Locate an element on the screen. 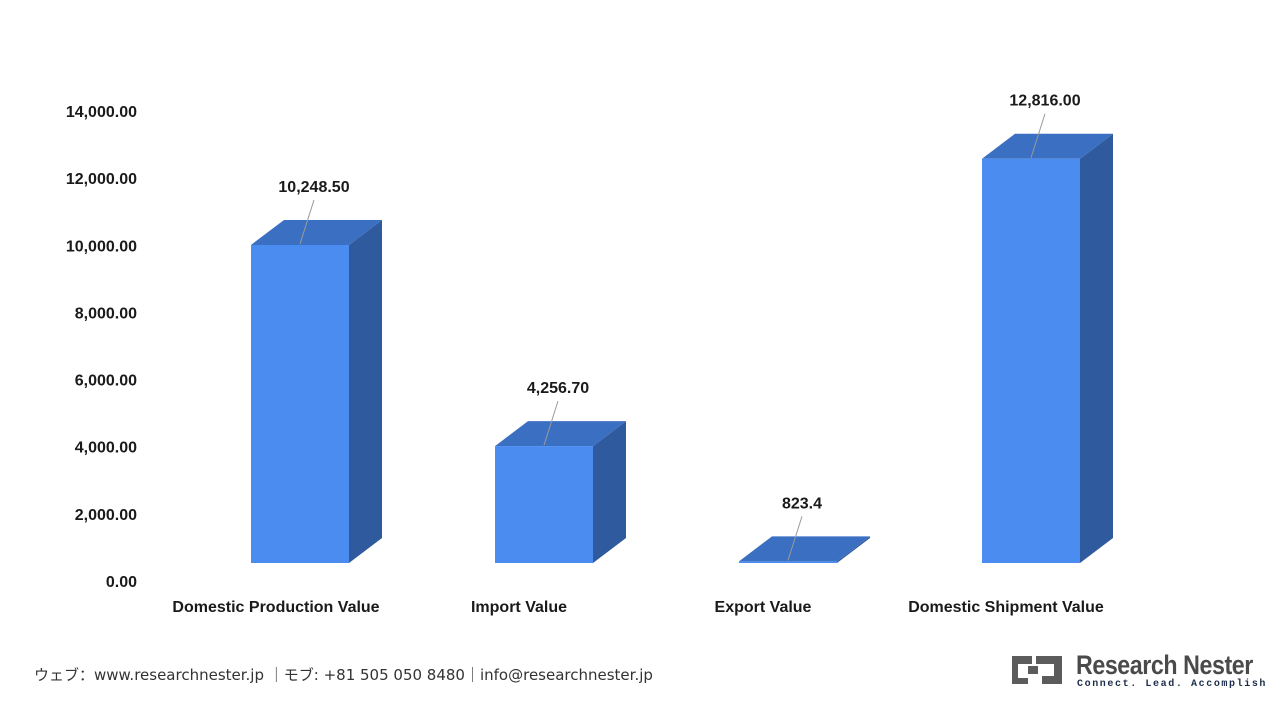 This screenshot has height=720, width=1280. bar: 4,256.70 is located at coordinates (560, 471).